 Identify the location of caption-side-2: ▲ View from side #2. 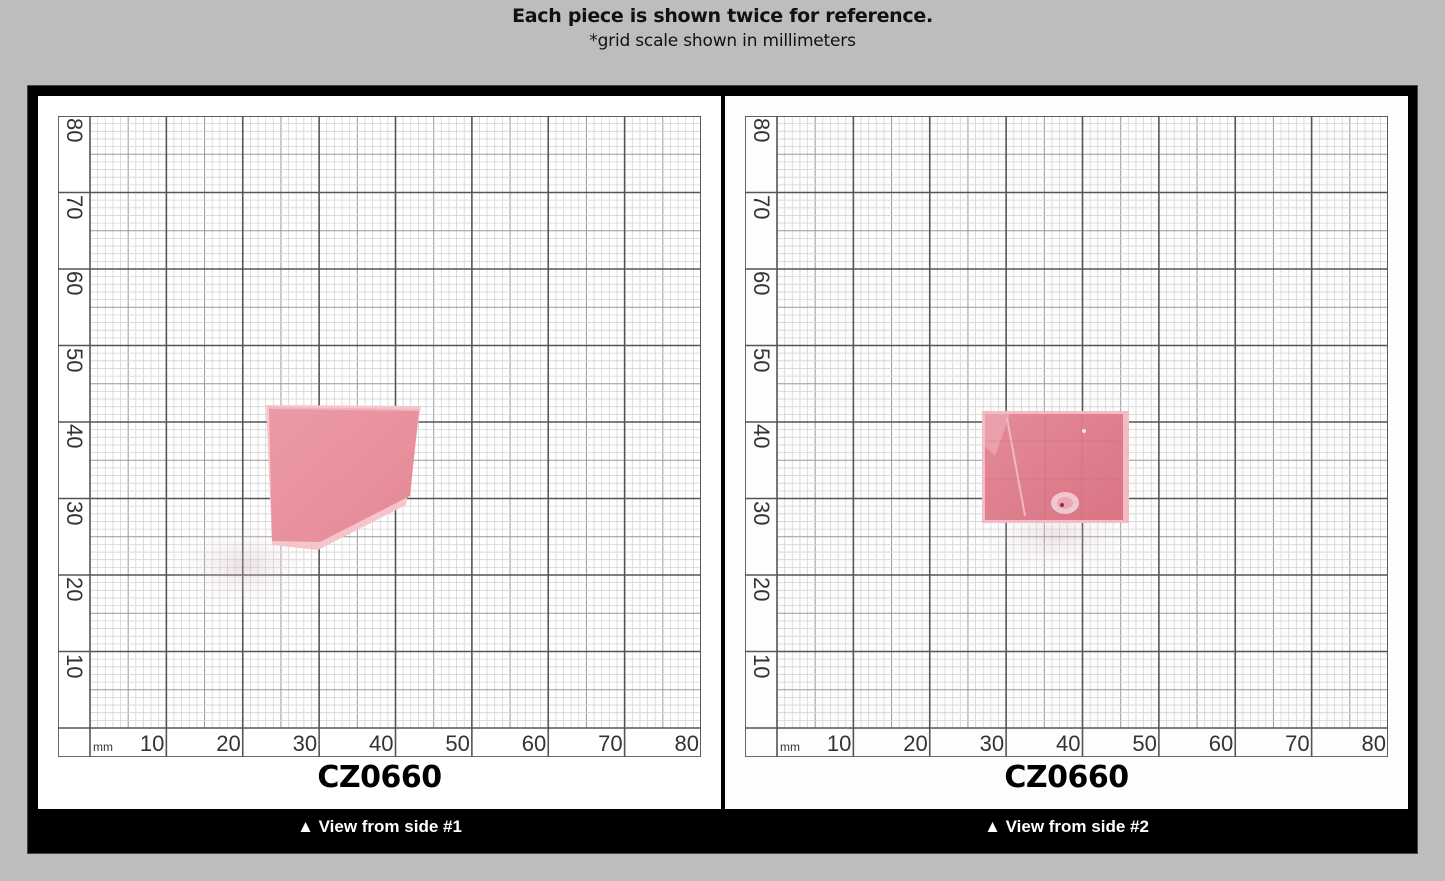
(1066, 826).